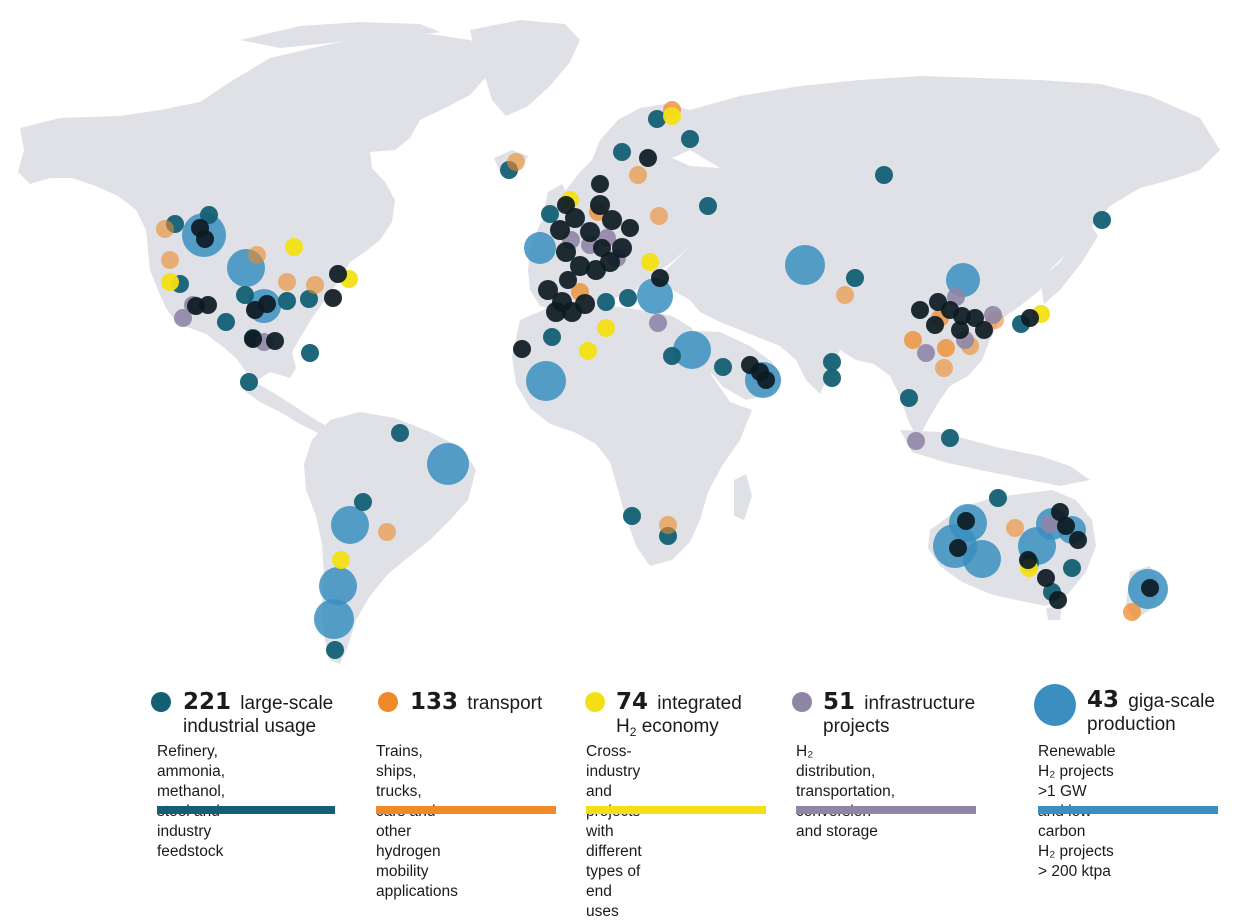 The height and width of the screenshot is (922, 1258). I want to click on transport-dot-icon, so click(388, 702).